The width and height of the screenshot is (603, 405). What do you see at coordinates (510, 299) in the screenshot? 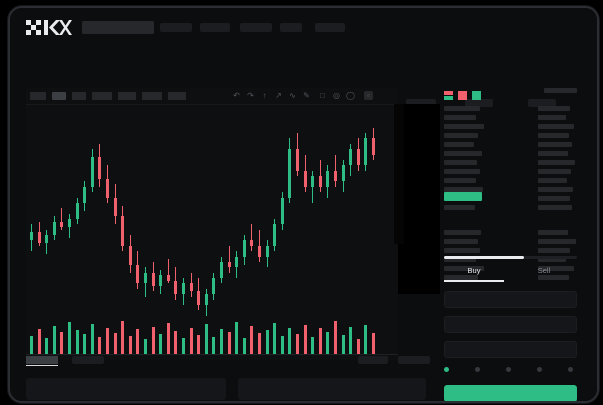
I see `price-input` at bounding box center [510, 299].